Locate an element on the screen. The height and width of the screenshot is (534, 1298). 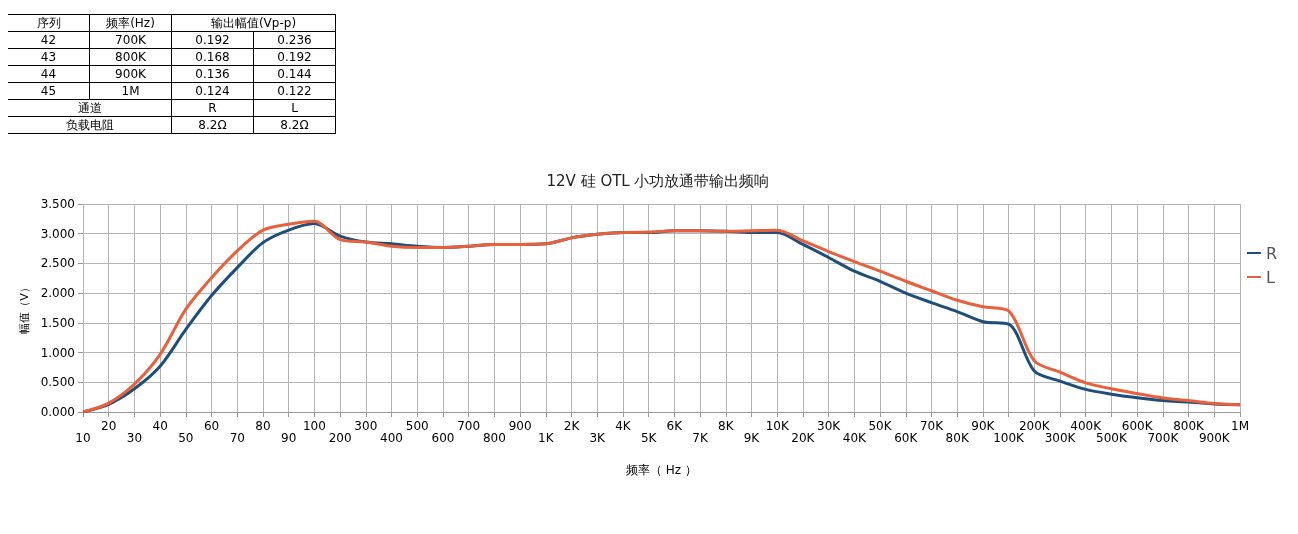
text: 44 is located at coordinates (49, 74).